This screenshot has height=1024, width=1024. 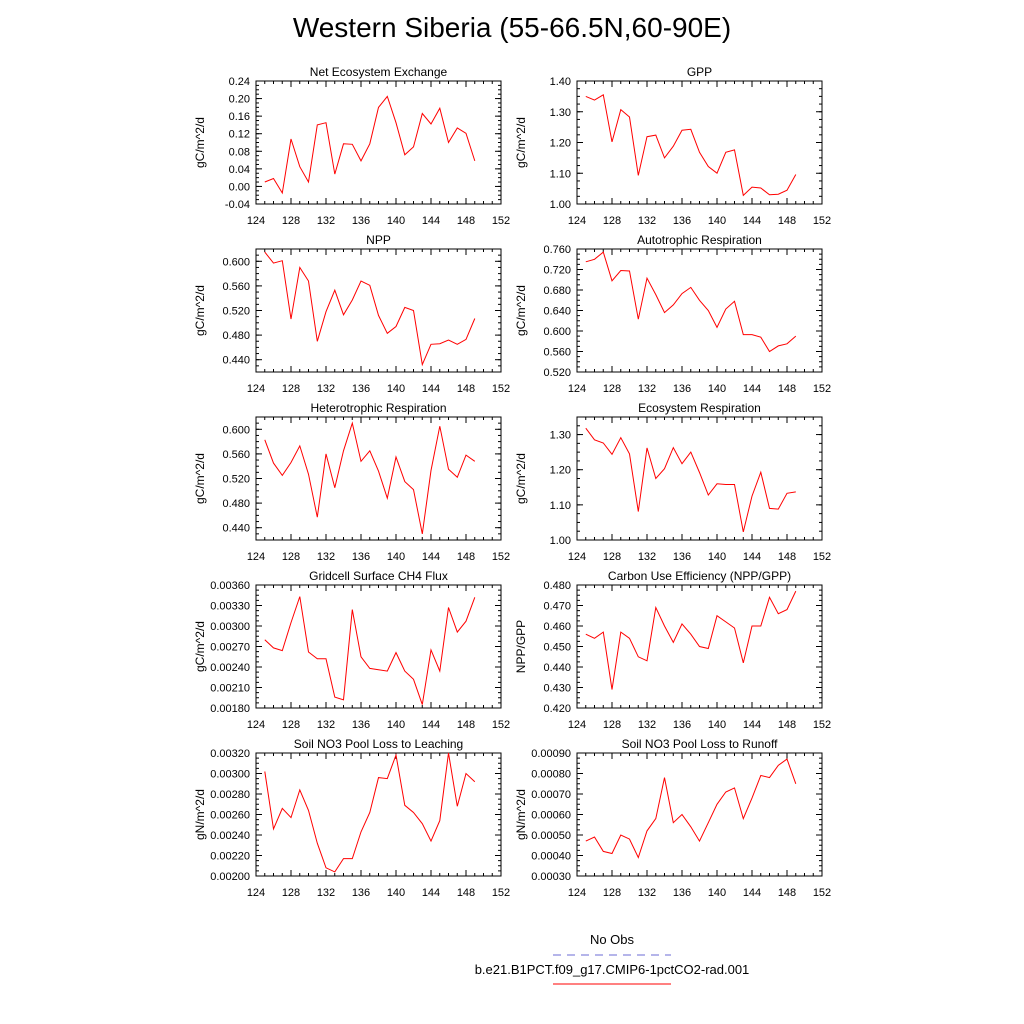 I want to click on y-tick-label: 1.20, so click(x=560, y=471).